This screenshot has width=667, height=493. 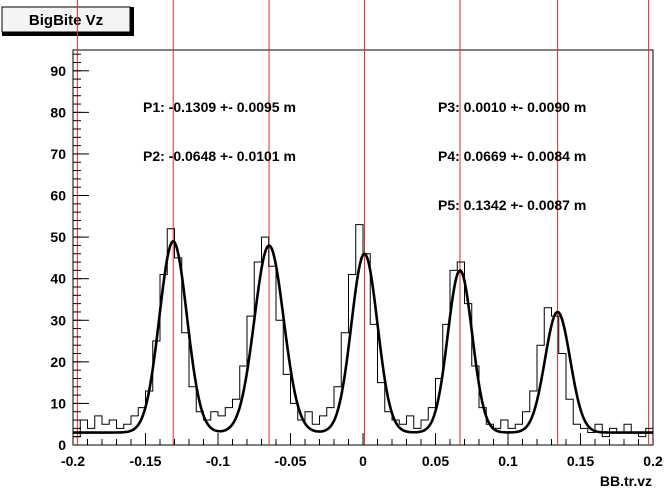 What do you see at coordinates (58, 320) in the screenshot?
I see `y-tick-label: 30` at bounding box center [58, 320].